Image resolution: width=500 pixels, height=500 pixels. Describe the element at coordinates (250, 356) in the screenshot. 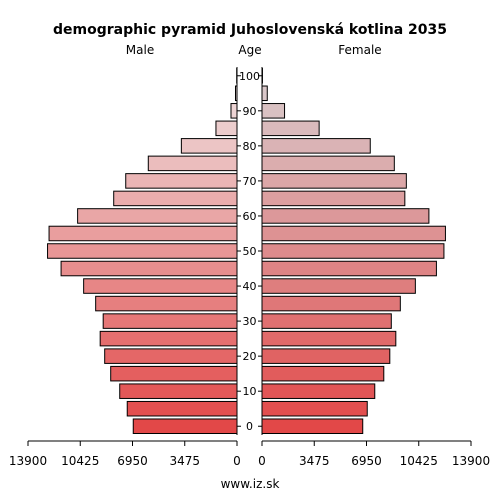

I see `age-tick-label: 20` at that location.